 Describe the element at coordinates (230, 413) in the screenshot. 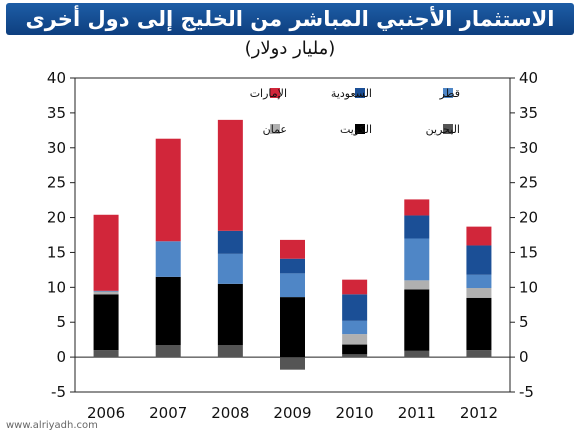

I see `x-tick-label: 2008` at that location.